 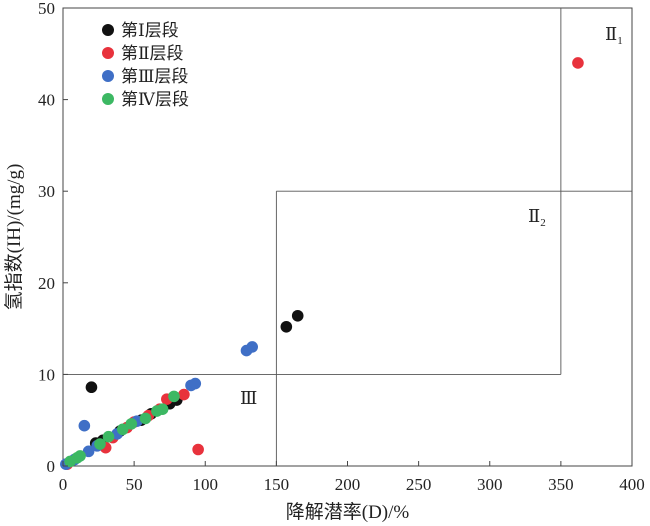 What do you see at coordinates (561, 484) in the screenshot?
I see `x-tick-label: 350` at bounding box center [561, 484].